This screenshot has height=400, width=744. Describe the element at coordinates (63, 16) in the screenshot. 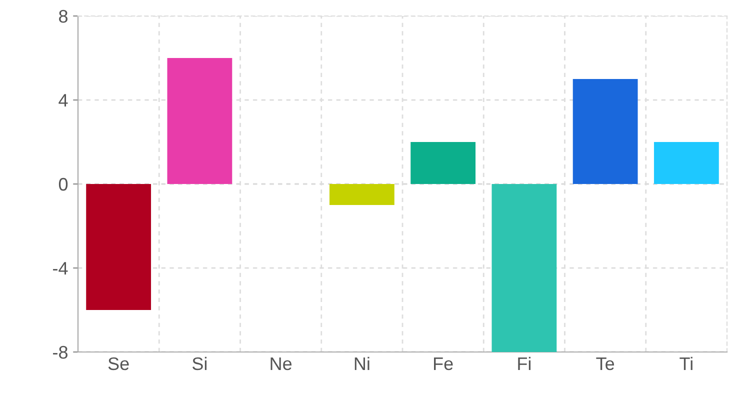

I see `y-tick-label: 8` at that location.